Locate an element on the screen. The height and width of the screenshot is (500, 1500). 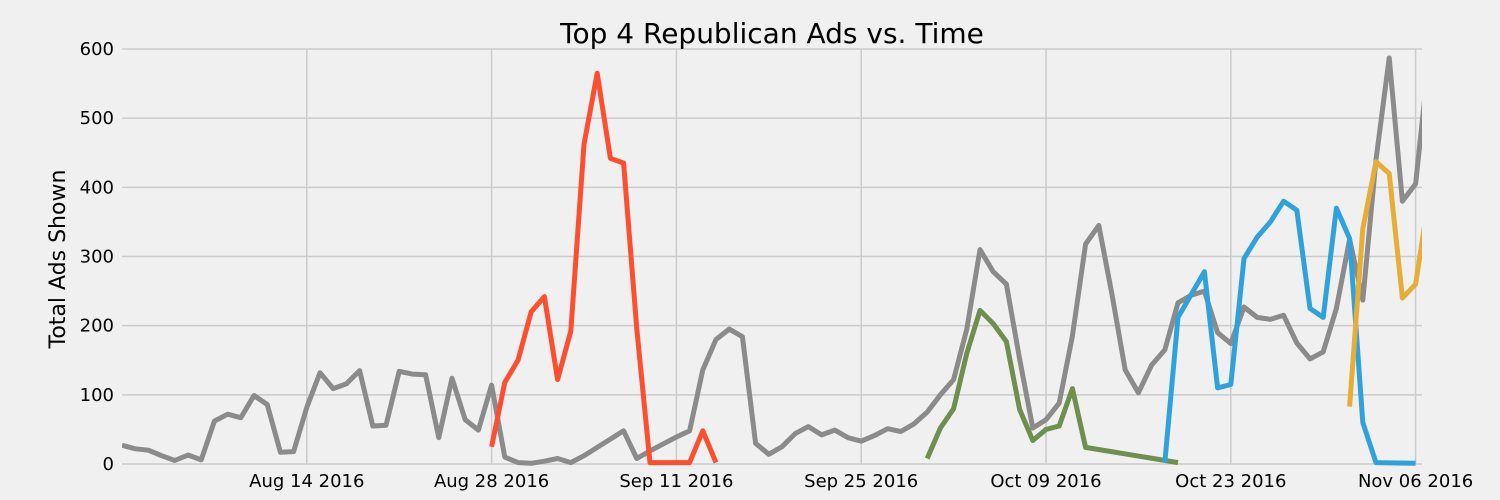
y-tick-label: 0 is located at coordinates (108, 464).